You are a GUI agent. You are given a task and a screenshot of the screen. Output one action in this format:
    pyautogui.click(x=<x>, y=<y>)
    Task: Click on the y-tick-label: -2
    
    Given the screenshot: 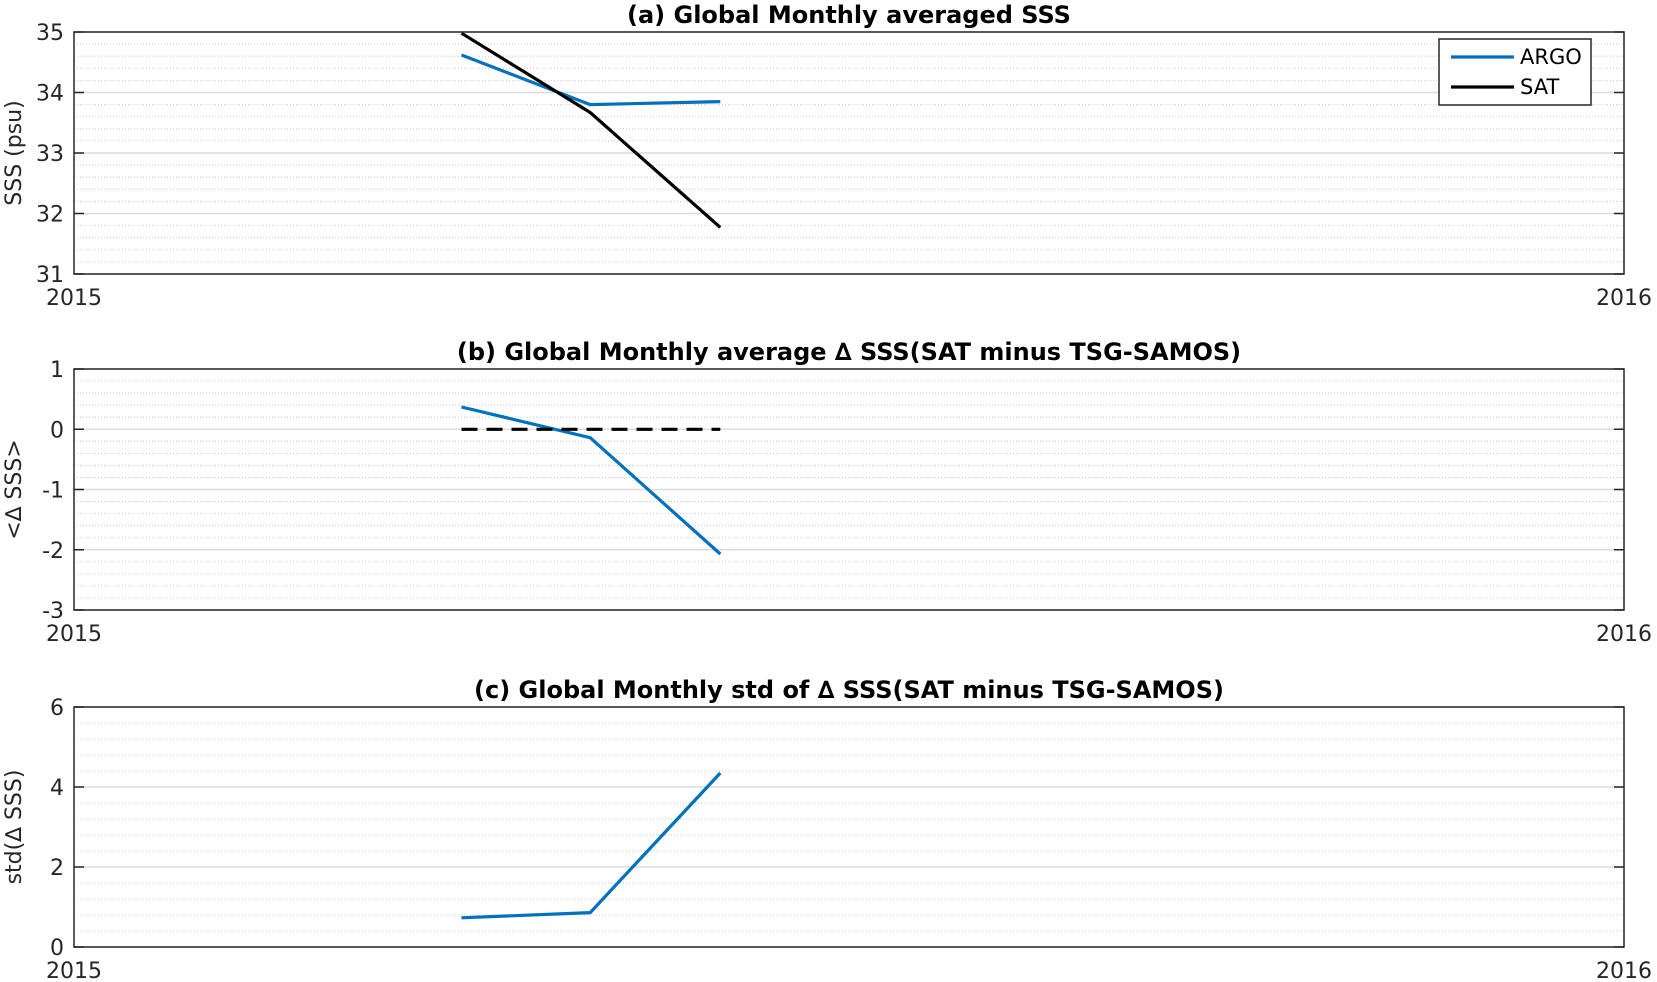 What is the action you would take?
    pyautogui.click(x=53, y=551)
    